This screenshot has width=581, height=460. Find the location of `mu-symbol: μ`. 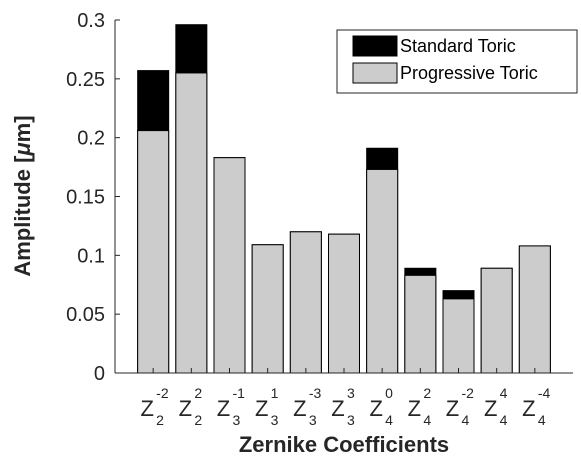

mu-symbol: μ is located at coordinates (22, 149).